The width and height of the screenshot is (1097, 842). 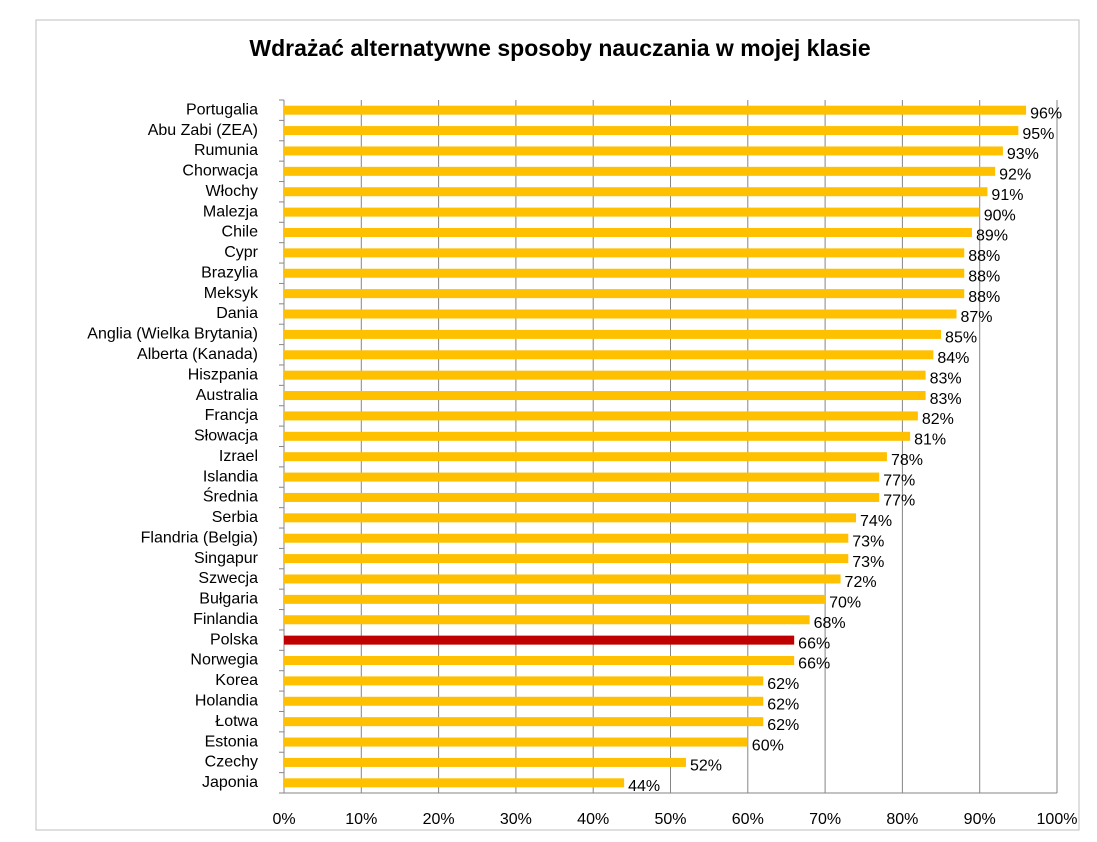 What do you see at coordinates (992, 236) in the screenshot?
I see `value-label: 89%` at bounding box center [992, 236].